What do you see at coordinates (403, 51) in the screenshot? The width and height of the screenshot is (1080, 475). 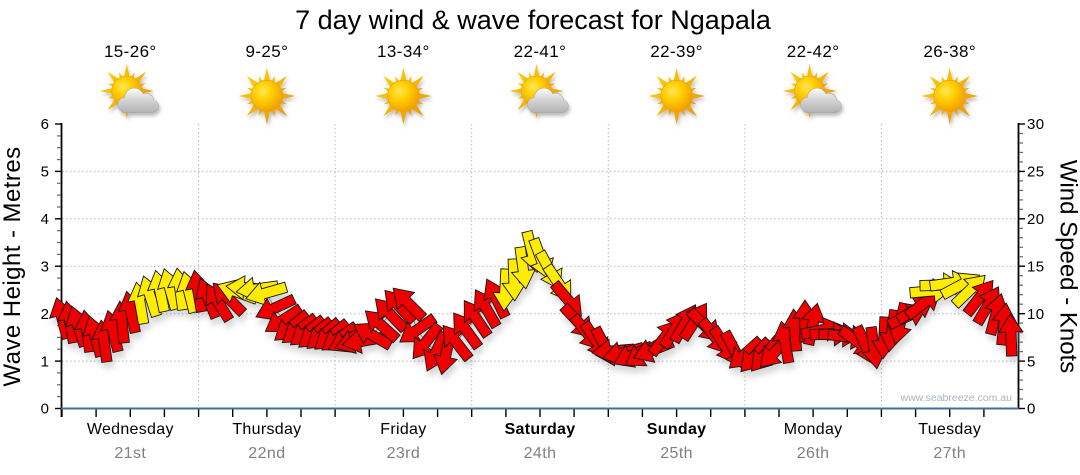 I see `svg-text: 13-34°` at bounding box center [403, 51].